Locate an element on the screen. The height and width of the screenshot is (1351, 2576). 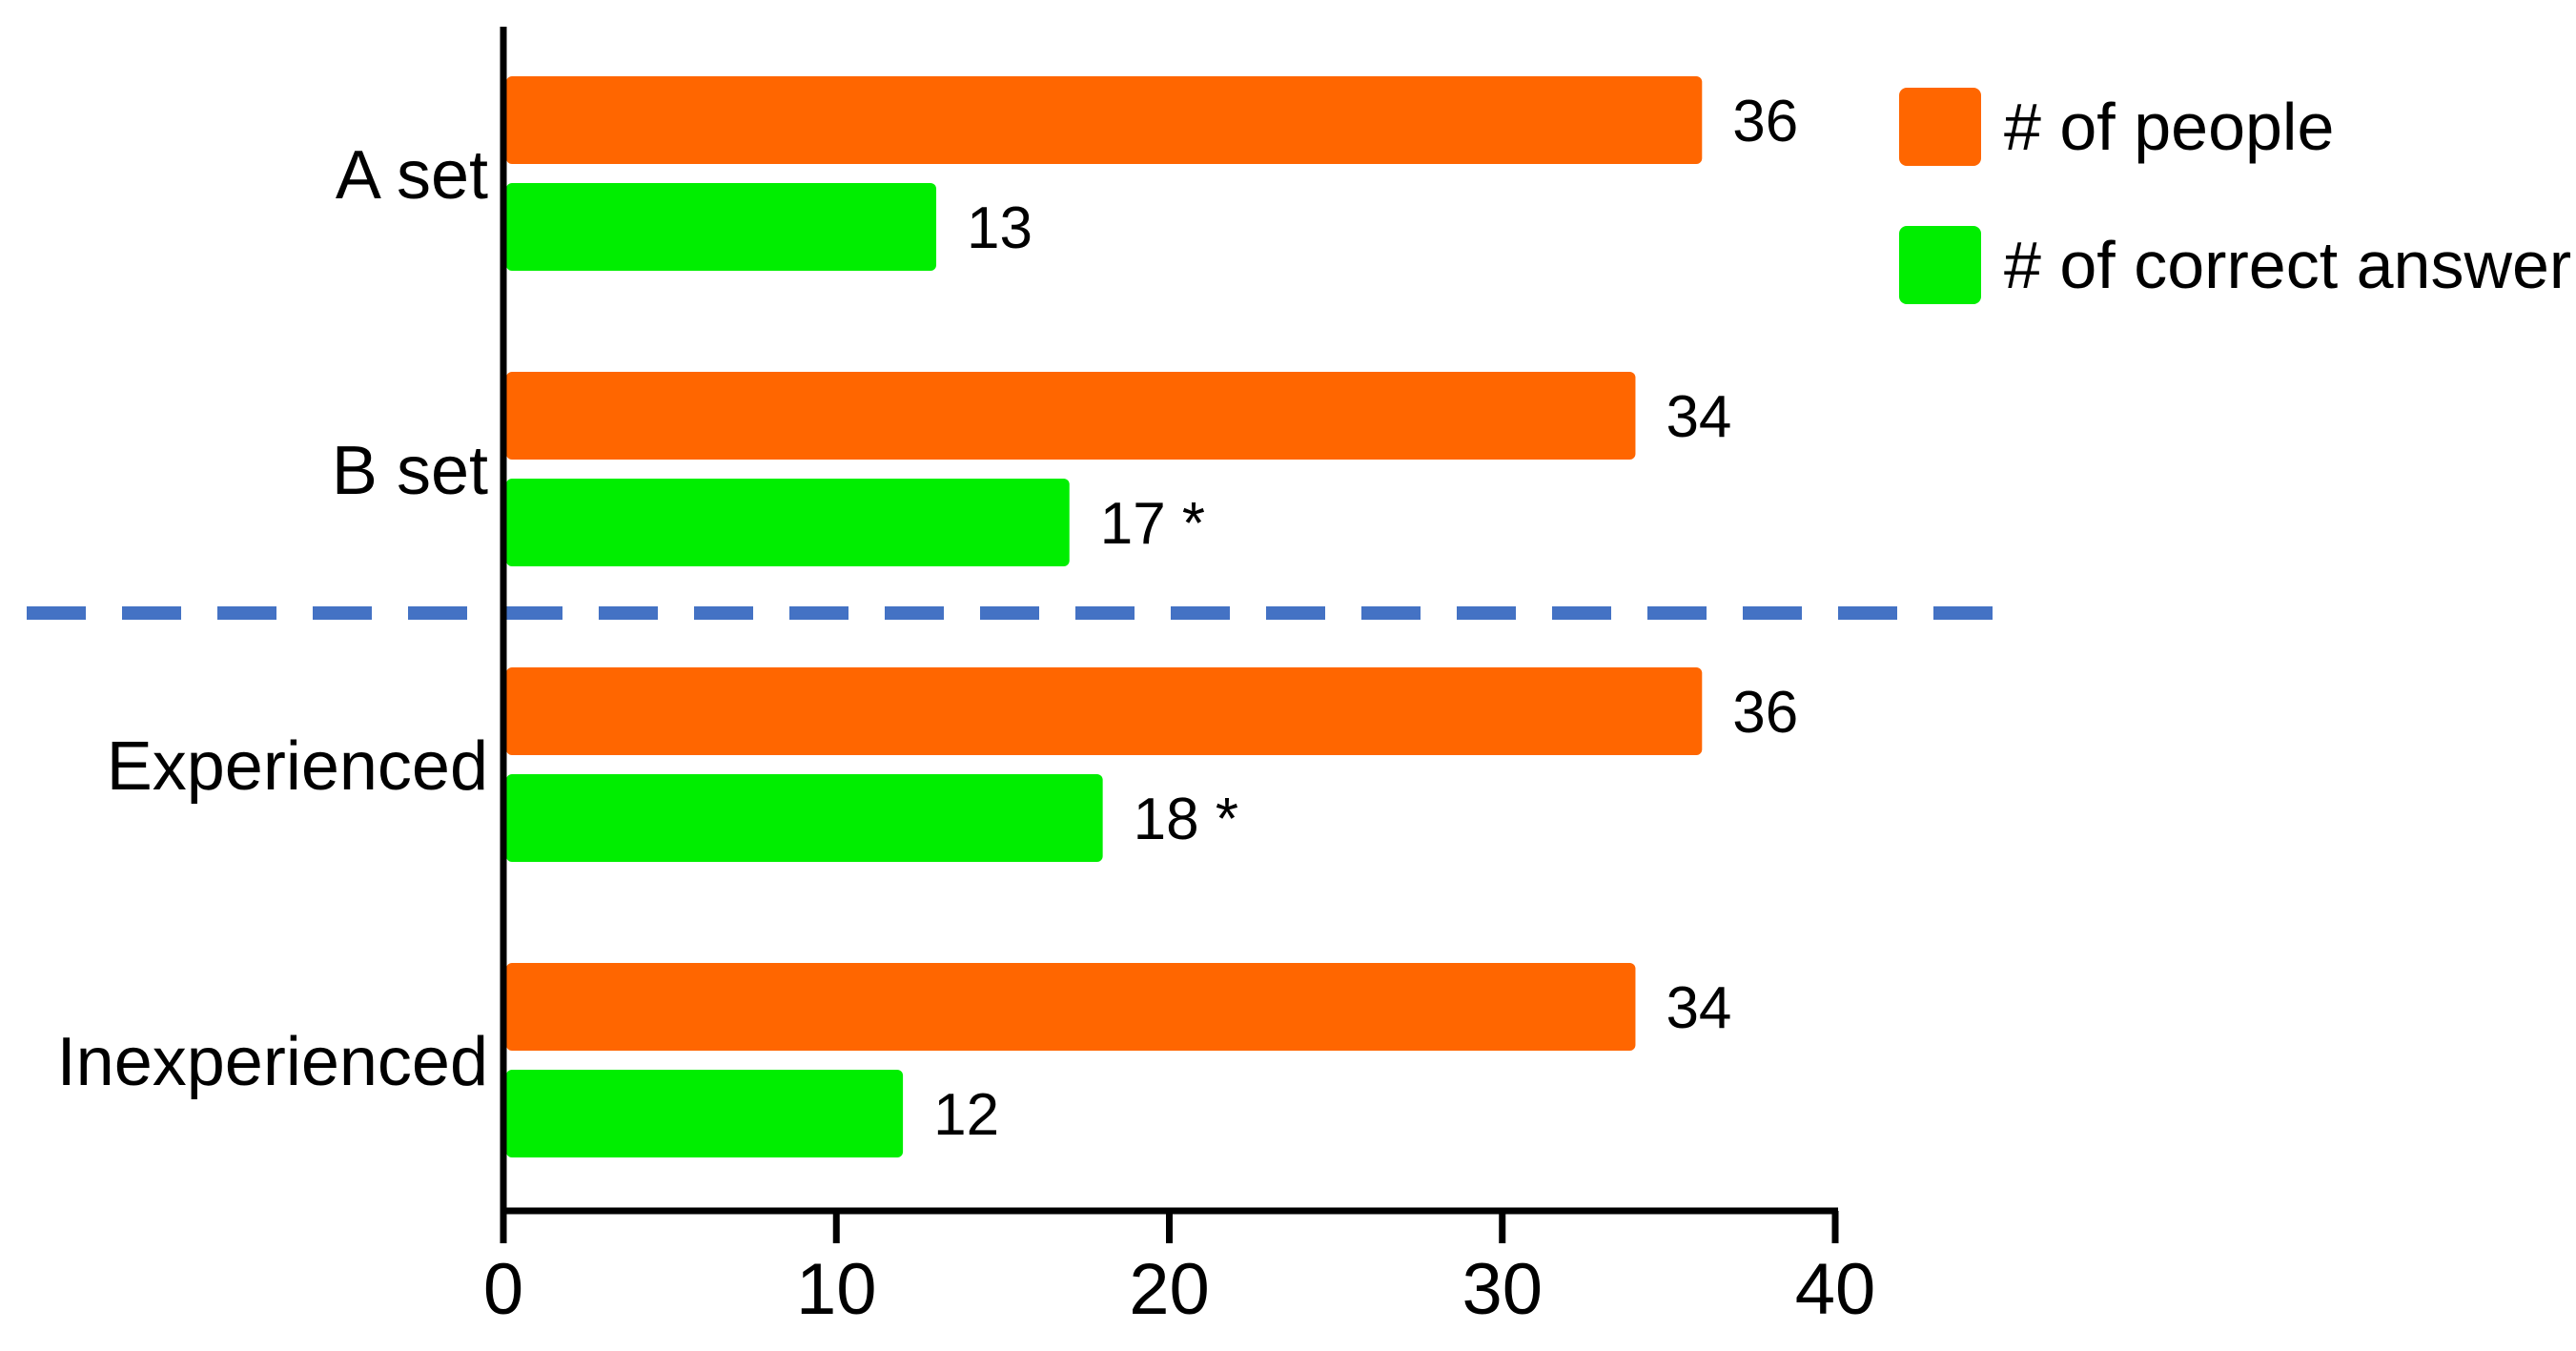
x-tick-label: 30 is located at coordinates (1503, 1290).